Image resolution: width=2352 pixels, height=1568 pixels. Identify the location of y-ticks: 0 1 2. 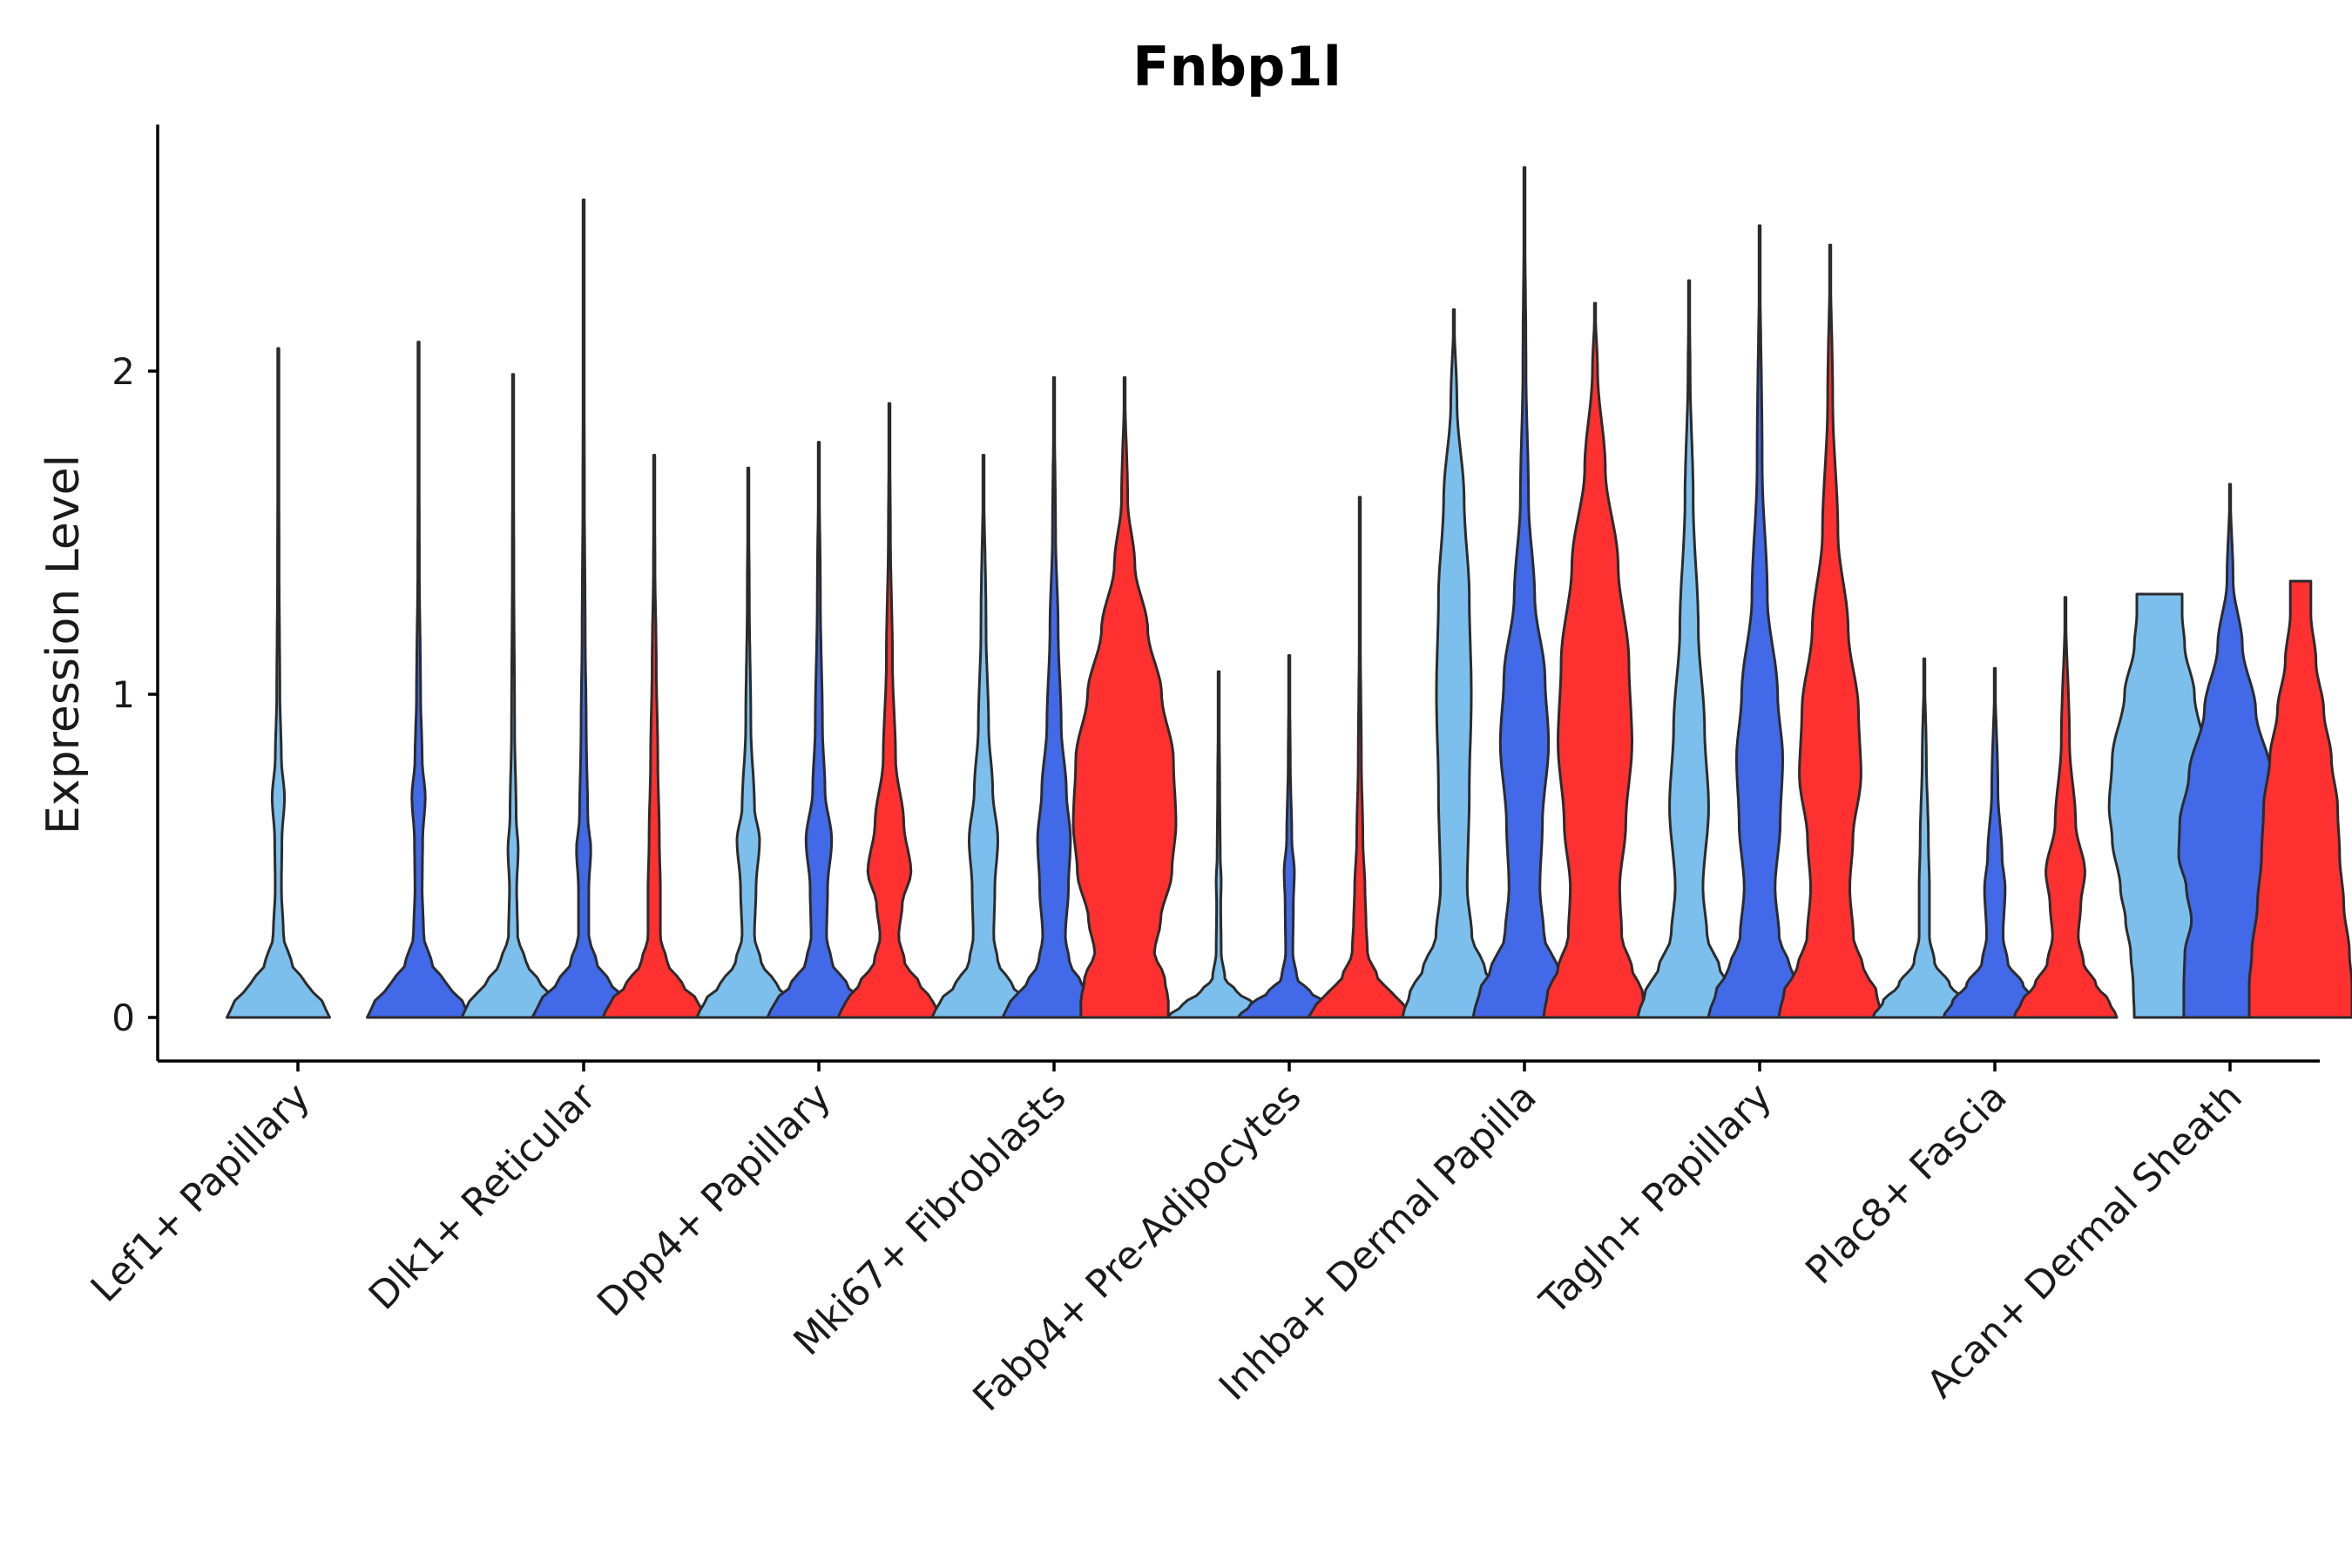
(135, 694).